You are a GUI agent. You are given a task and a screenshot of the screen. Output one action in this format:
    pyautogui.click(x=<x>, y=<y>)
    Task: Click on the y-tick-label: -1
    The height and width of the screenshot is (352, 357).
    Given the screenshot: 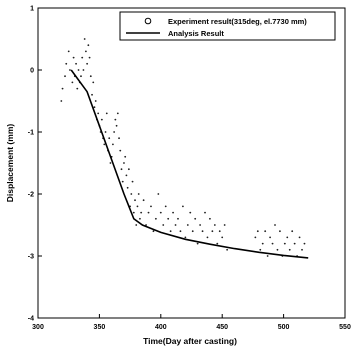 What is the action you would take?
    pyautogui.click(x=31, y=133)
    